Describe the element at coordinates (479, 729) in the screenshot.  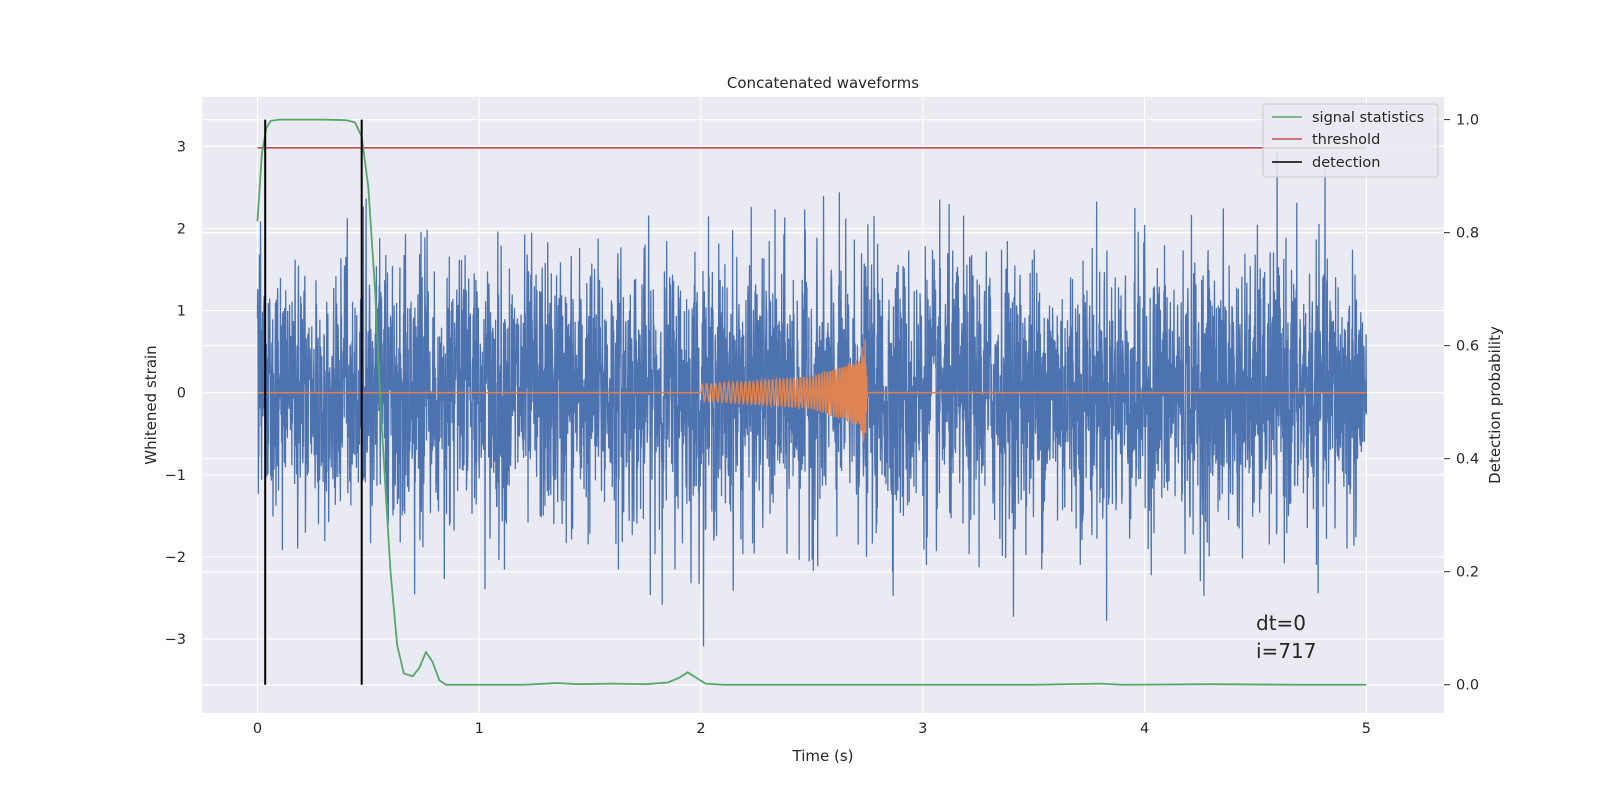
I see `x-tick-label: 1` at that location.